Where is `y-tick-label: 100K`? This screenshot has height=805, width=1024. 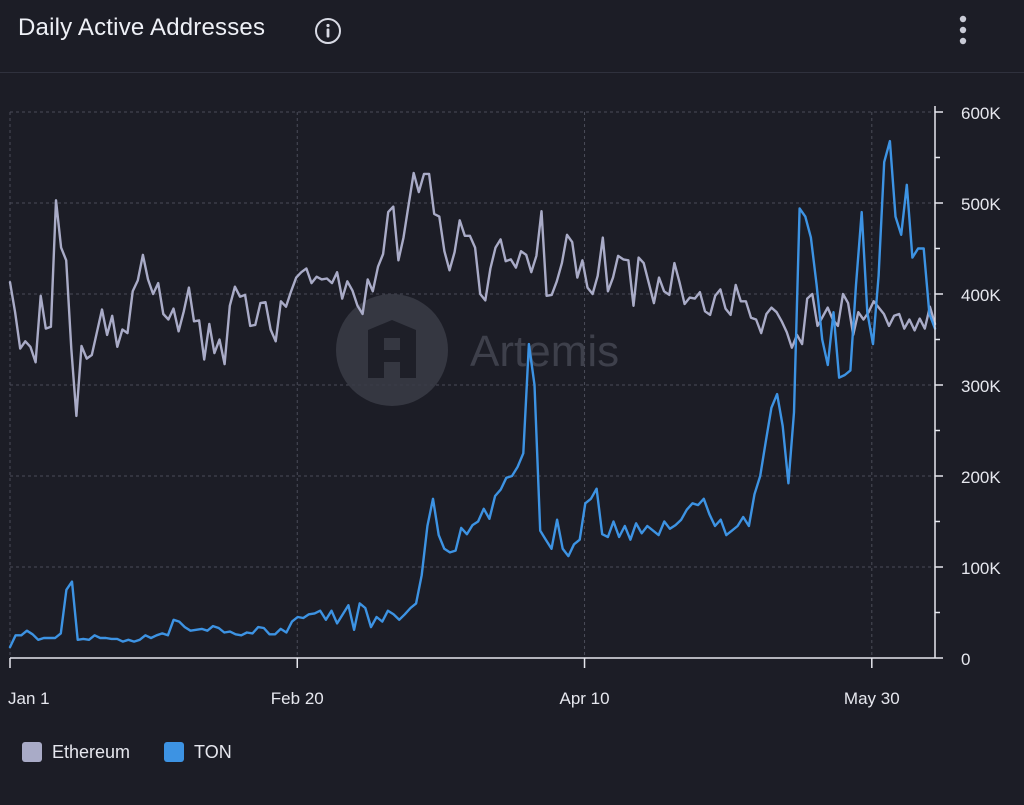 y-tick-label: 100K is located at coordinates (981, 568).